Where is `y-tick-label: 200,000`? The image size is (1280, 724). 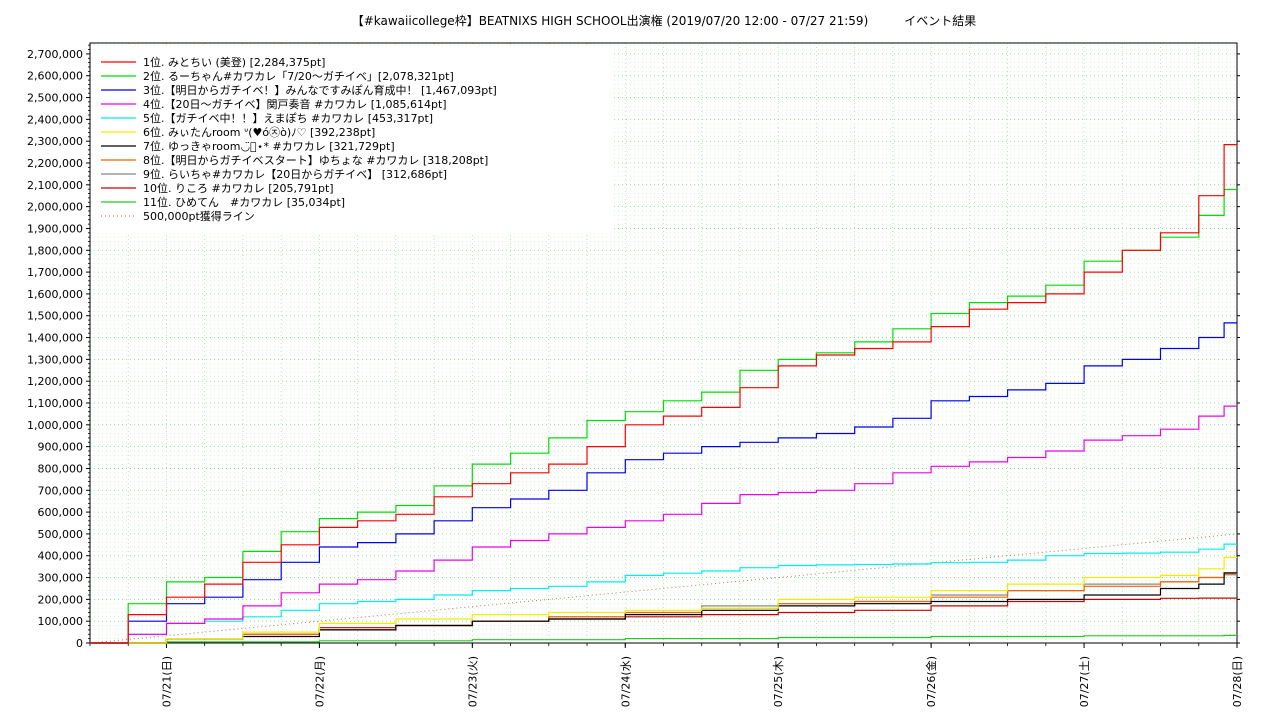
y-tick-label: 200,000 is located at coordinates (61, 599).